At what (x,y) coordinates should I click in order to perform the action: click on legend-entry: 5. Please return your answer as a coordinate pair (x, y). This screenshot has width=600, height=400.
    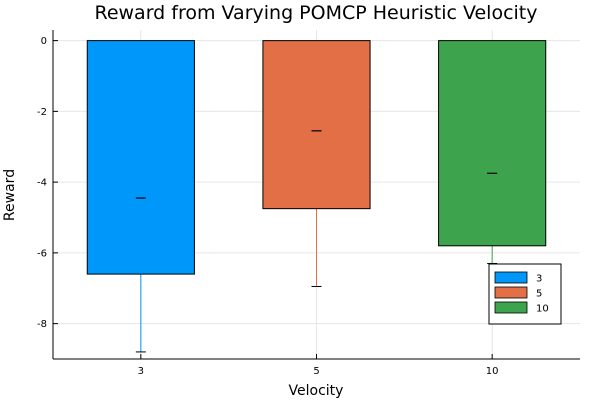
    Looking at the image, I should click on (539, 294).